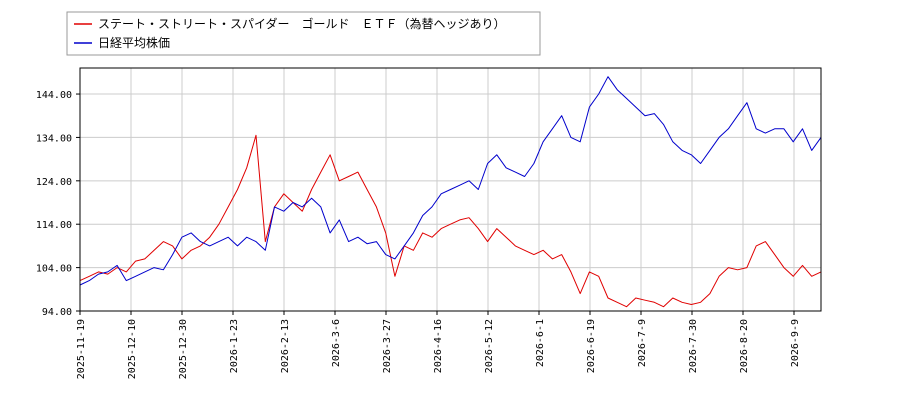 This screenshot has width=900, height=400. I want to click on x-tick-label: 2026-5-12, so click(489, 346).